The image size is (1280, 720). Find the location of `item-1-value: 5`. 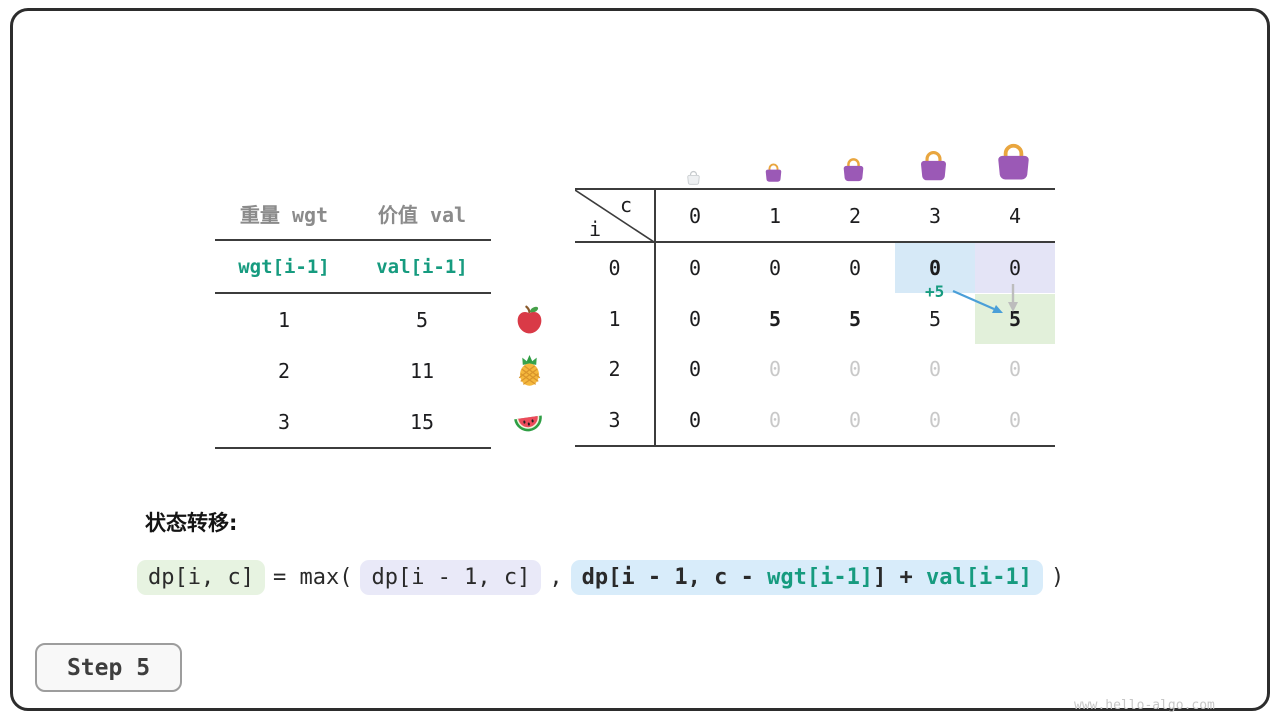

item-1-value: 5 is located at coordinates (422, 319).